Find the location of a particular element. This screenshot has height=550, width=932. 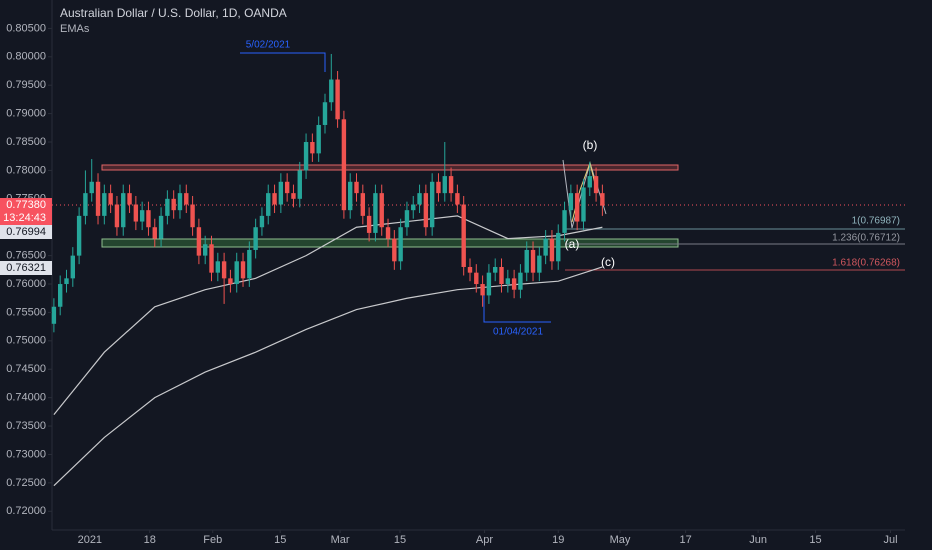

countdown: 13:24:43 is located at coordinates (24, 218).